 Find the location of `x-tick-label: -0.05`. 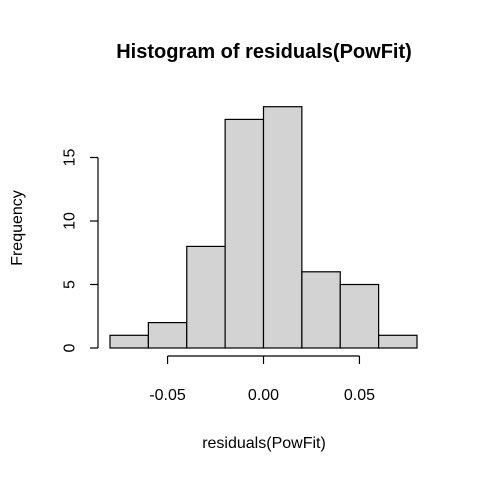

x-tick-label: -0.05 is located at coordinates (167, 395).